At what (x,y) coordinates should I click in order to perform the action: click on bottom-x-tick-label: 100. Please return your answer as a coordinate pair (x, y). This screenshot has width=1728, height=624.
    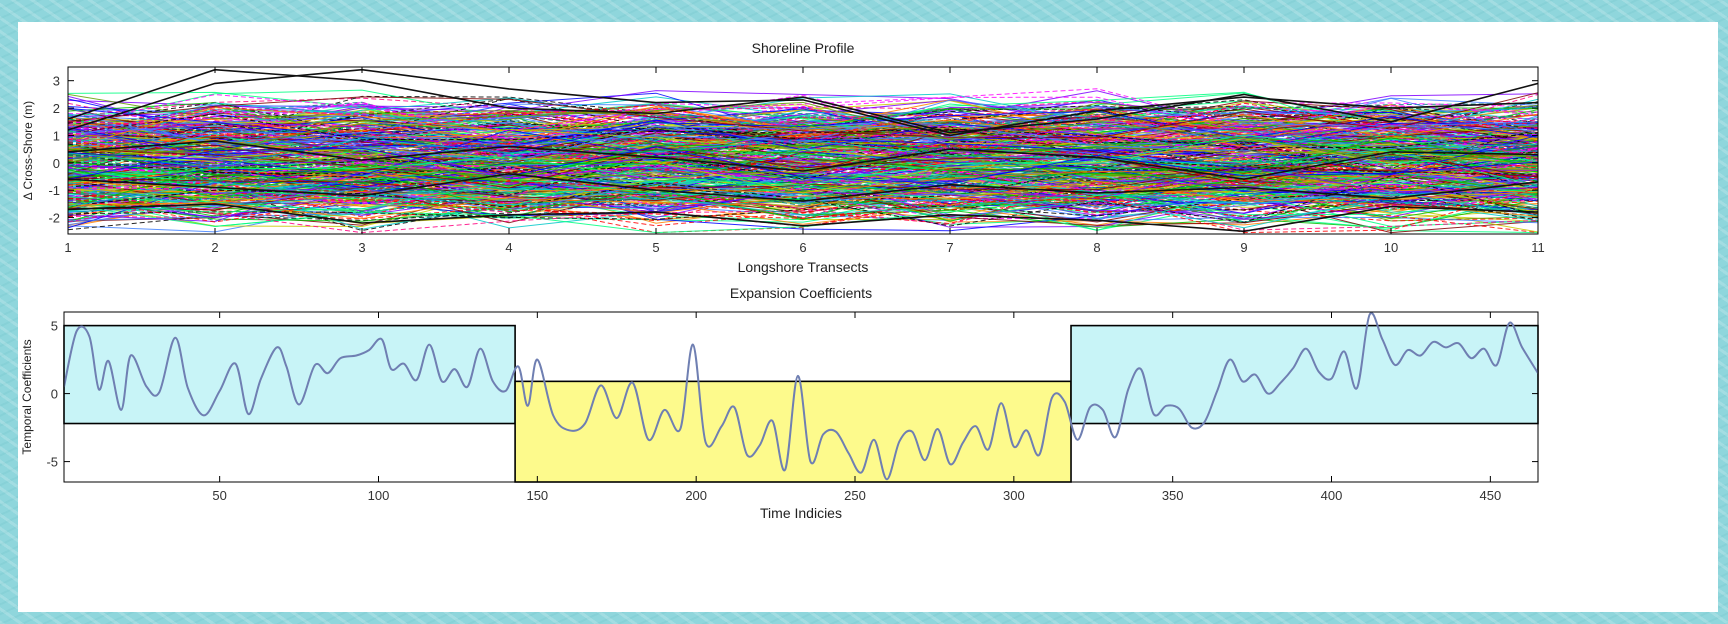
    Looking at the image, I should click on (379, 495).